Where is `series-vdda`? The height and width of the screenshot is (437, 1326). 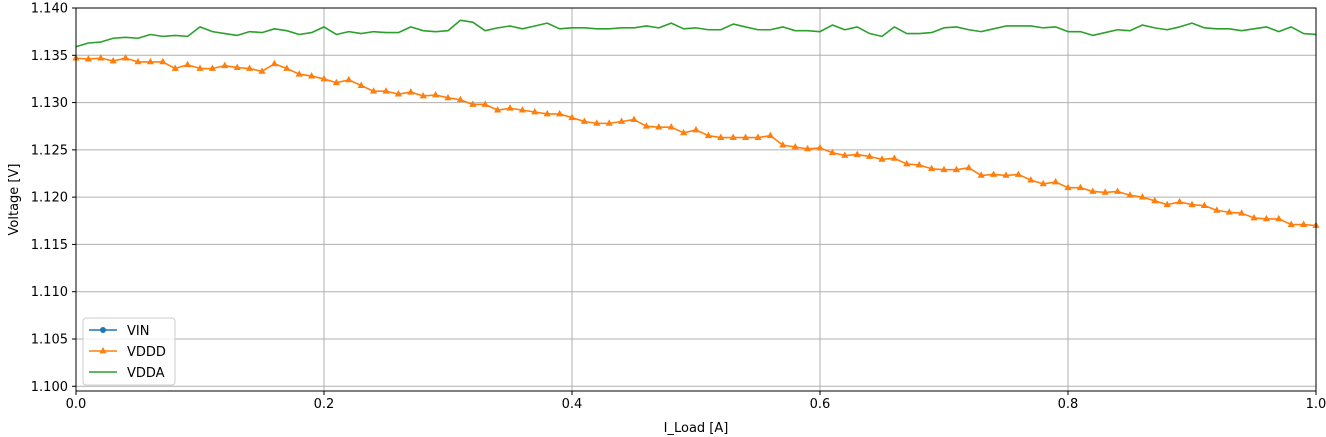 series-vdda is located at coordinates (696, 33).